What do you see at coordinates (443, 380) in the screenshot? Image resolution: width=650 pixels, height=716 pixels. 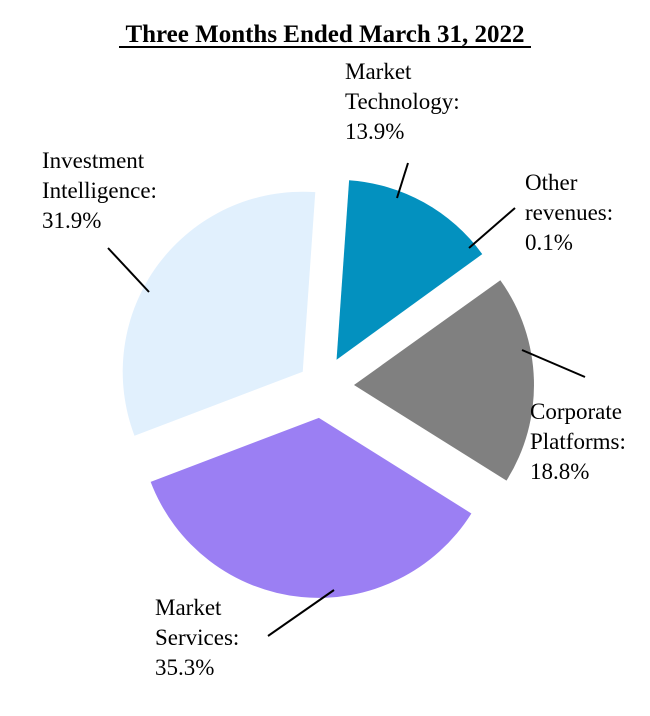 I see `pie-slice-corporate-platforms` at bounding box center [443, 380].